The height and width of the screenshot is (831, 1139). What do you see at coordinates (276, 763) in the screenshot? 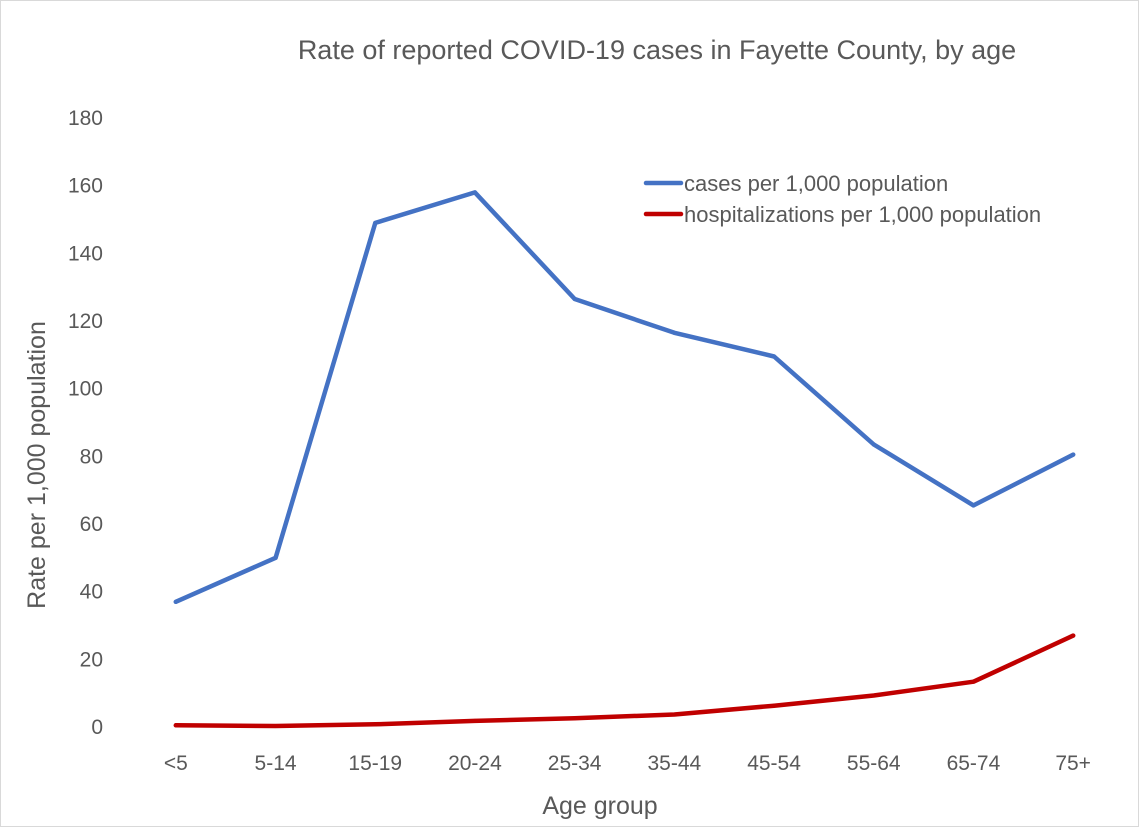
I see `x-tick-label: 5-14` at bounding box center [276, 763].